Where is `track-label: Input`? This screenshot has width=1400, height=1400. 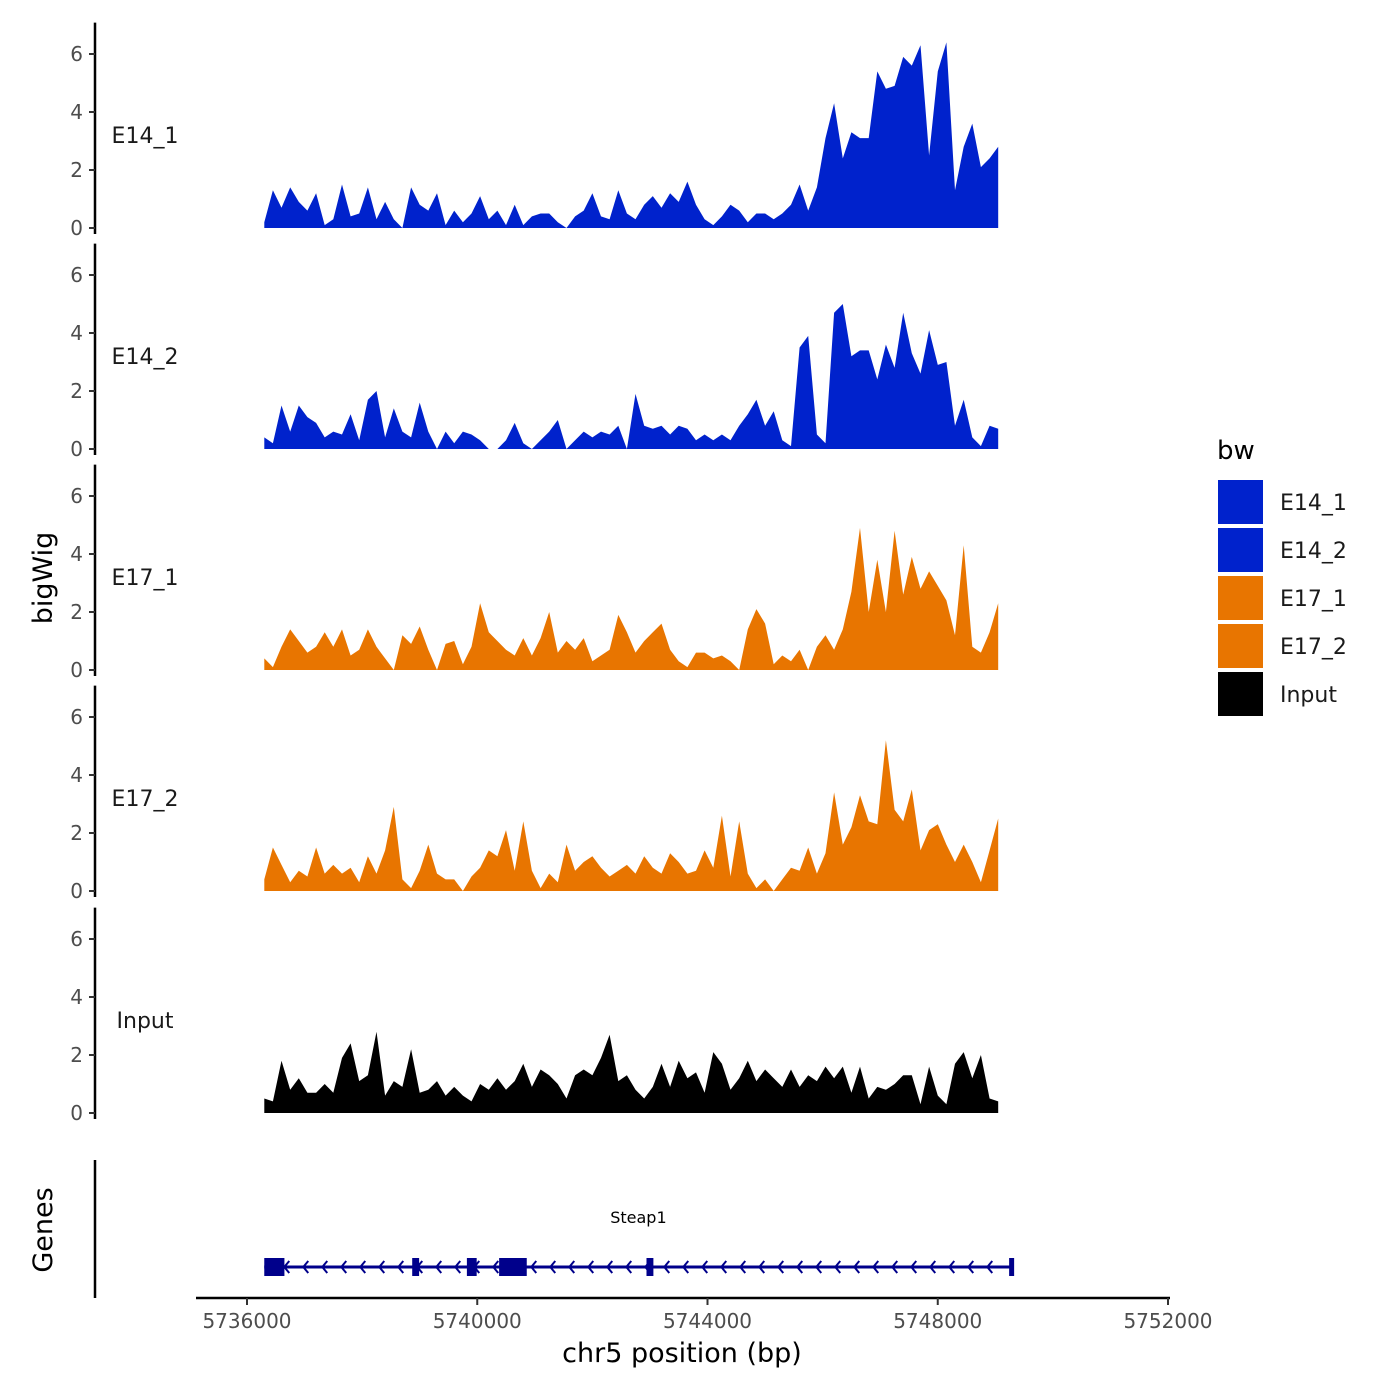
track-label: Input is located at coordinates (145, 1021).